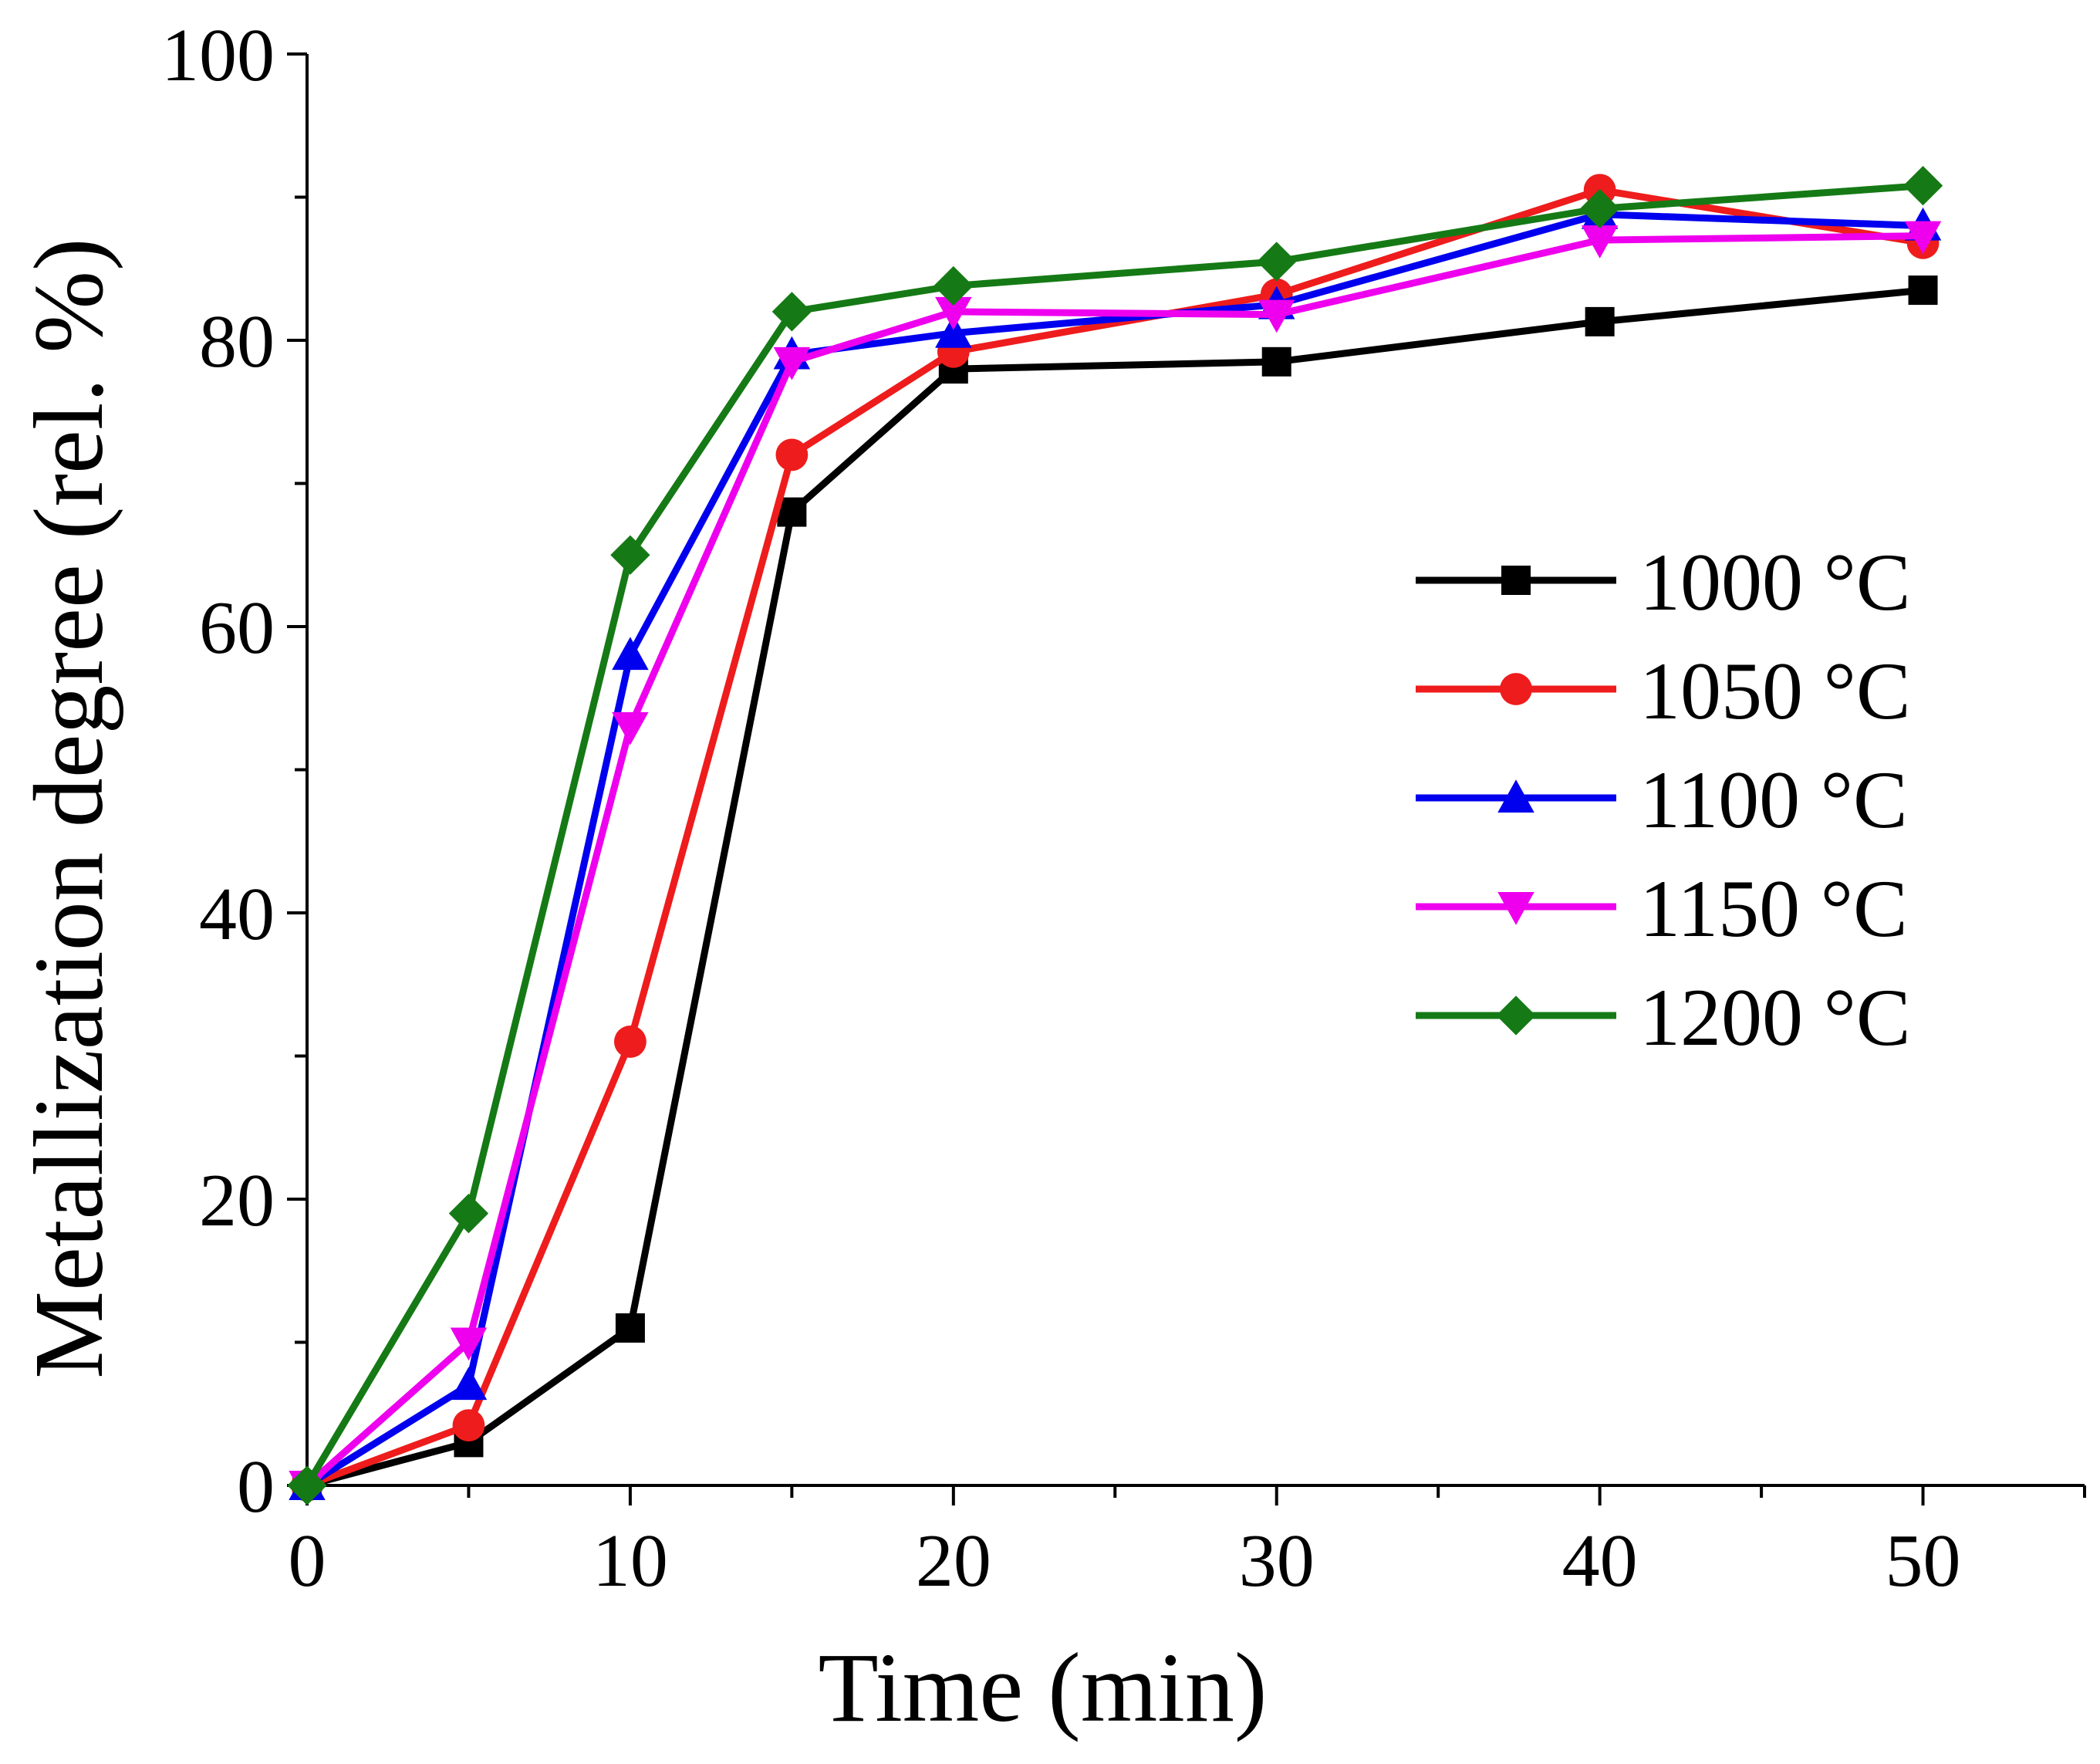 This screenshot has width=2100, height=1764. What do you see at coordinates (1773, 908) in the screenshot?
I see `legend-label: 1150 °C` at bounding box center [1773, 908].